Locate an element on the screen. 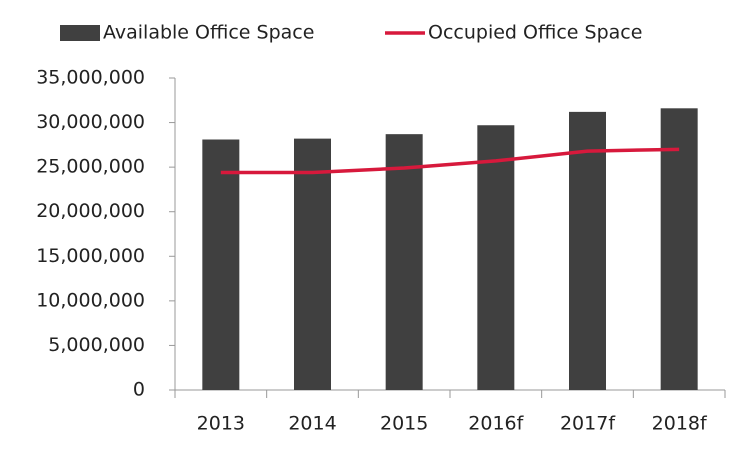 Image resolution: width=750 pixels, height=453 pixels. y-tick-label: 10,000,000 is located at coordinates (90, 300).